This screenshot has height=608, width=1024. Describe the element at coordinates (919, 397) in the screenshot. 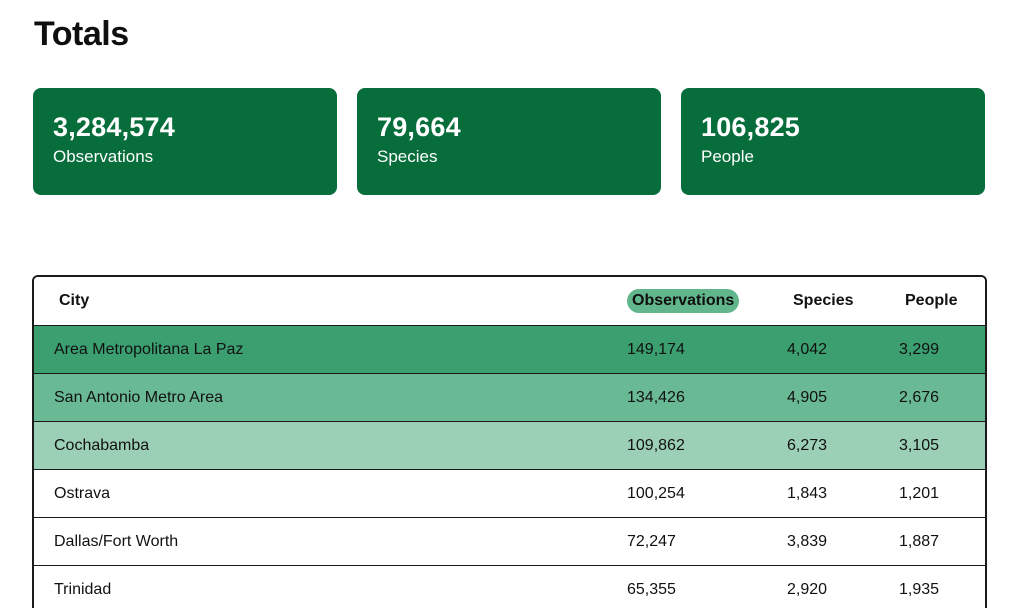

I see `cell-people: 2,676` at that location.